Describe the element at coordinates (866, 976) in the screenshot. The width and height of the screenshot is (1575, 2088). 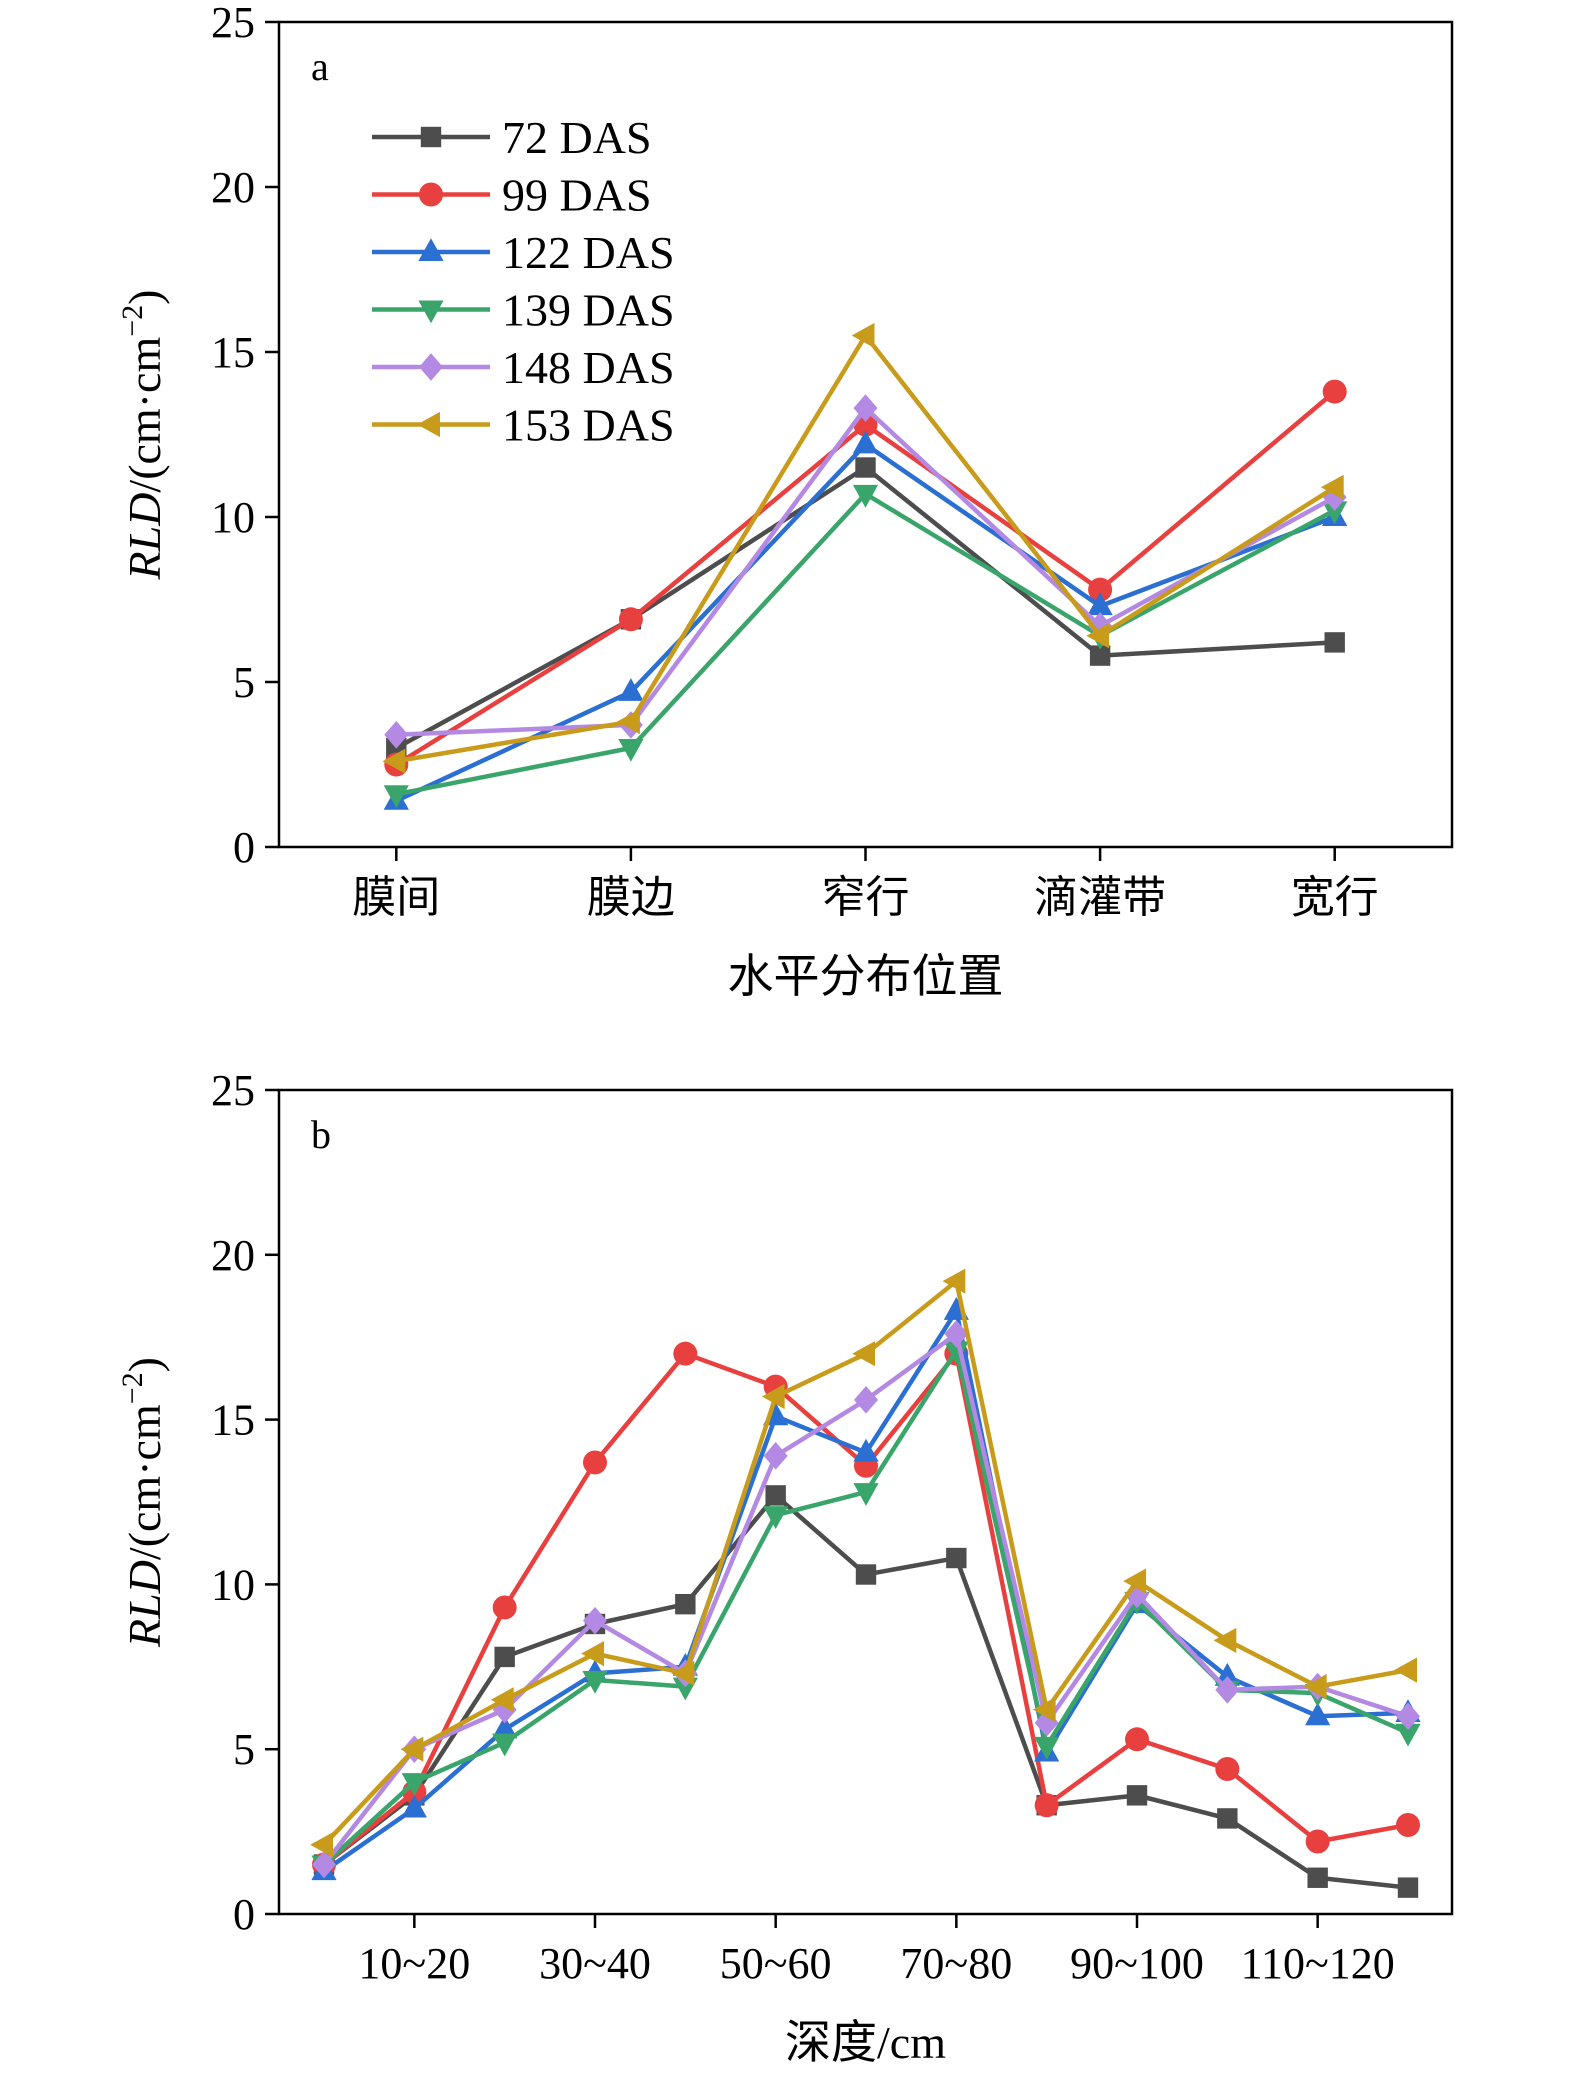
I see `x-axis-title: 水平分布位置` at that location.